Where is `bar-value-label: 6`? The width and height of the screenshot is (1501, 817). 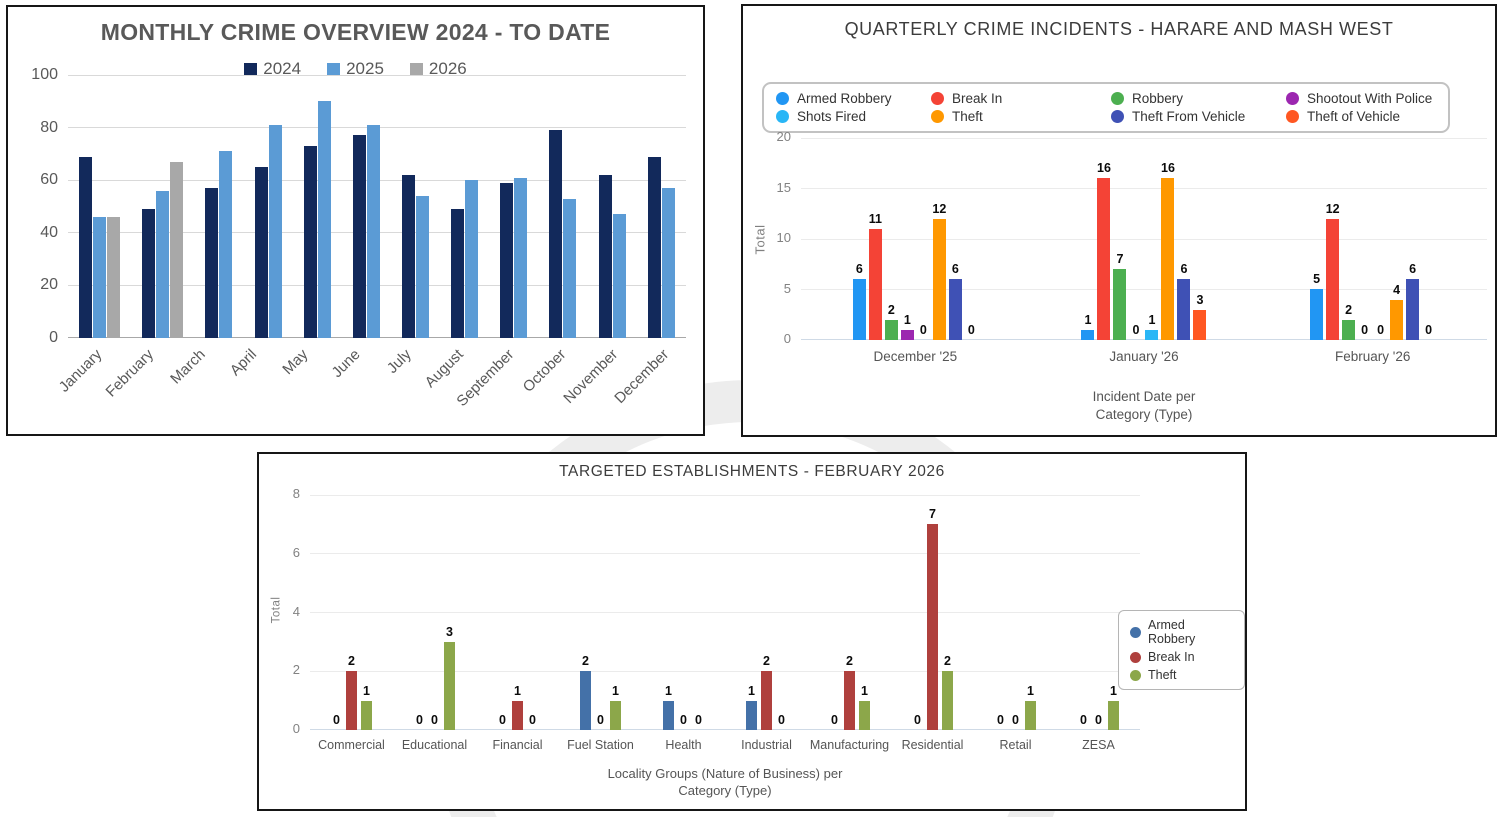 bar-value-label: 6 is located at coordinates (1184, 269).